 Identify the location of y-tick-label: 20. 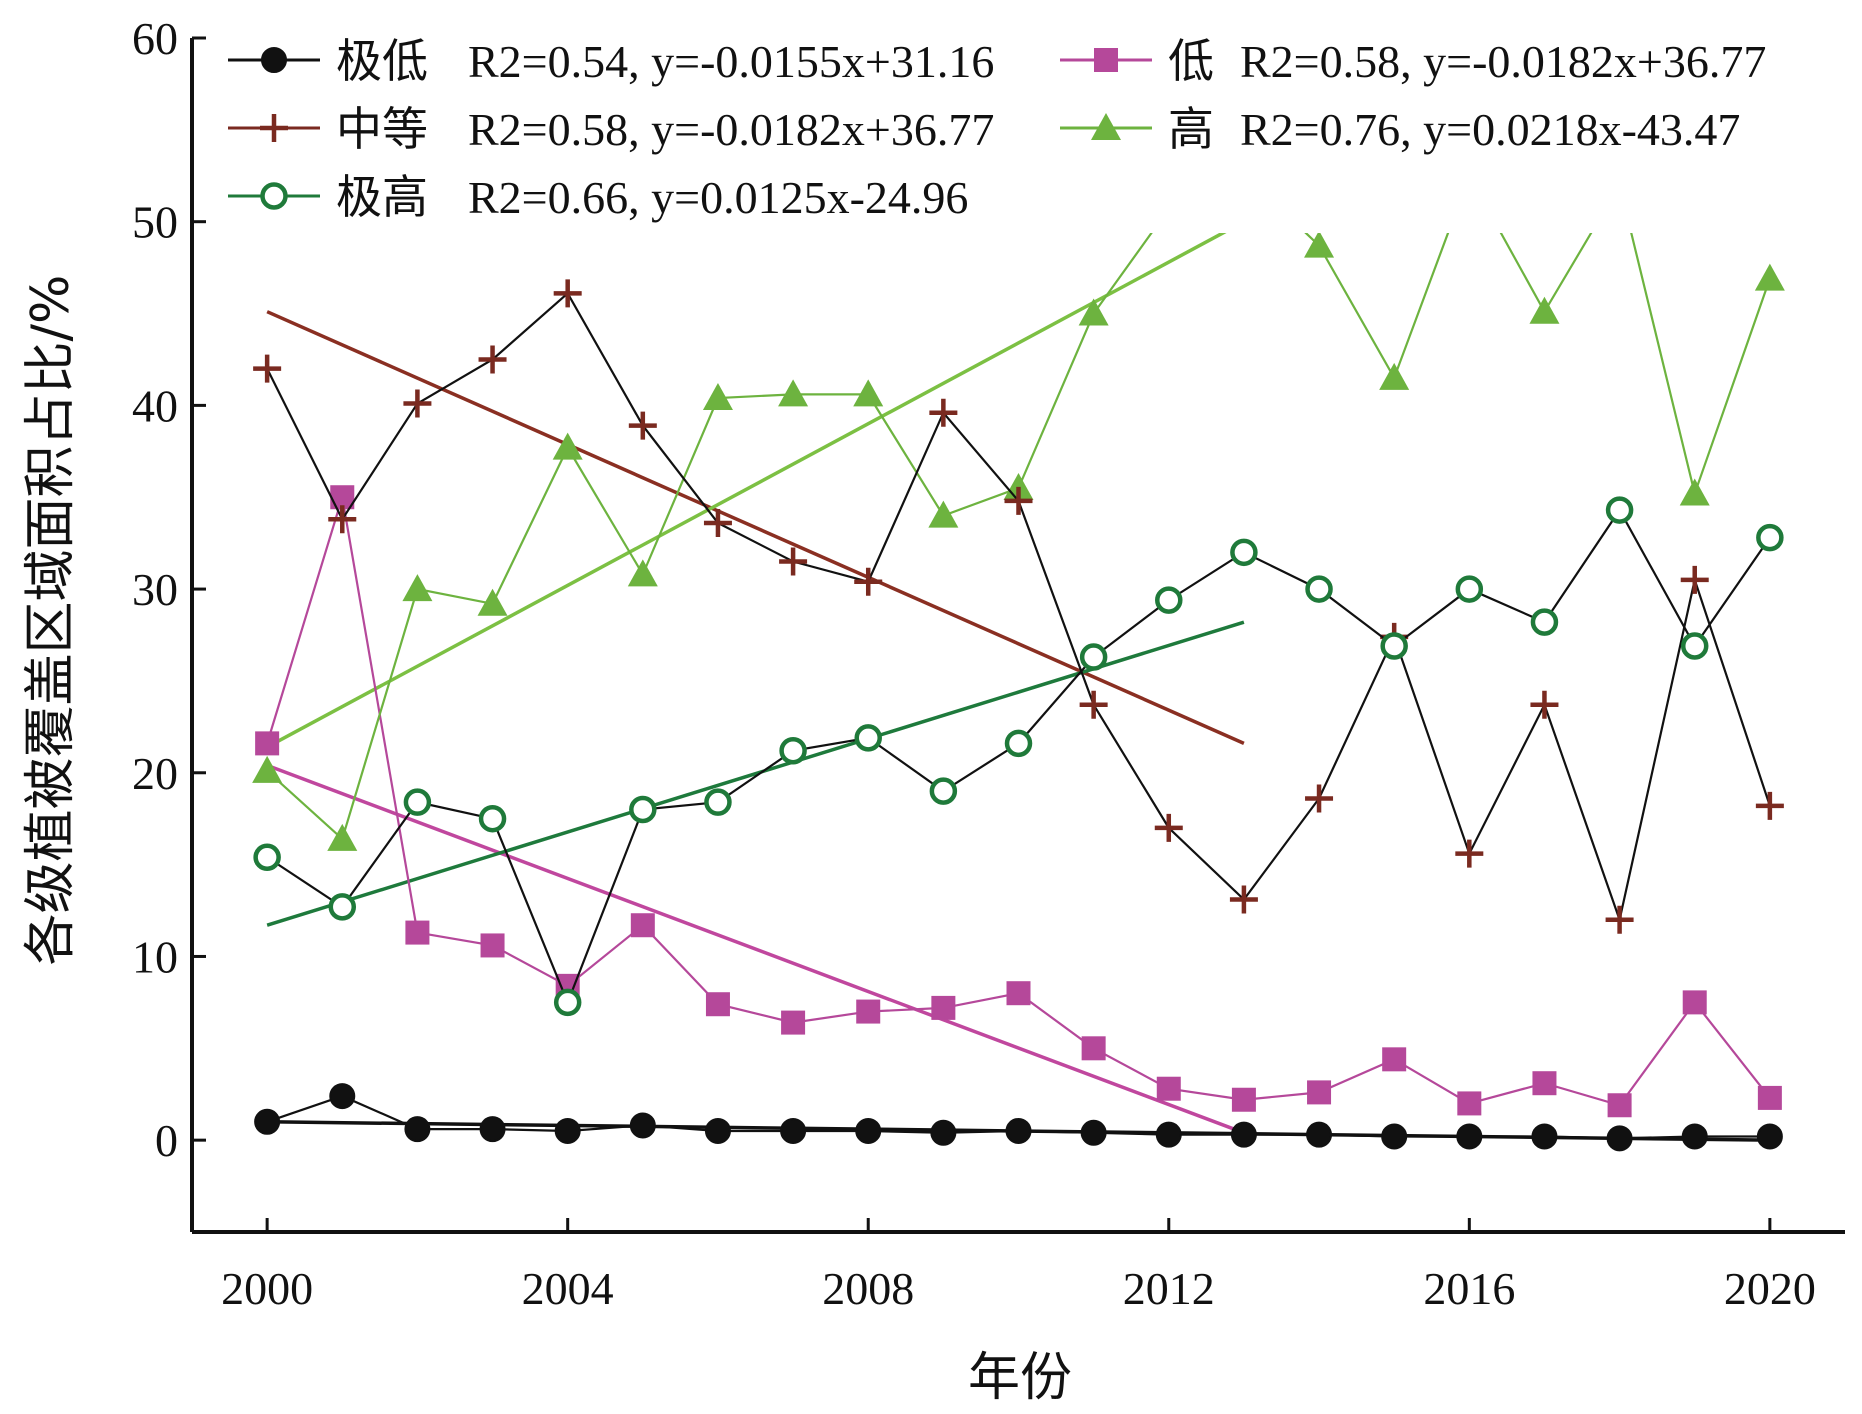
(155, 773).